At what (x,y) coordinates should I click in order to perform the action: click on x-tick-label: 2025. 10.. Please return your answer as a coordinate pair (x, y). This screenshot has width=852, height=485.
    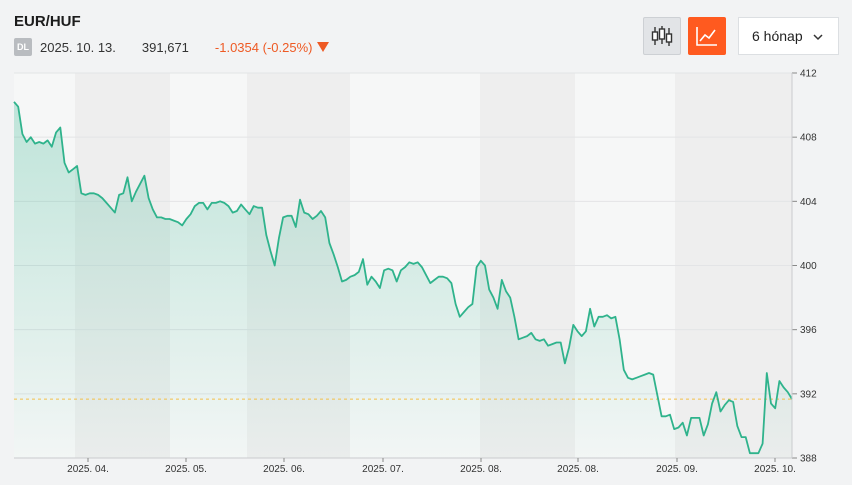
    Looking at the image, I should click on (775, 469).